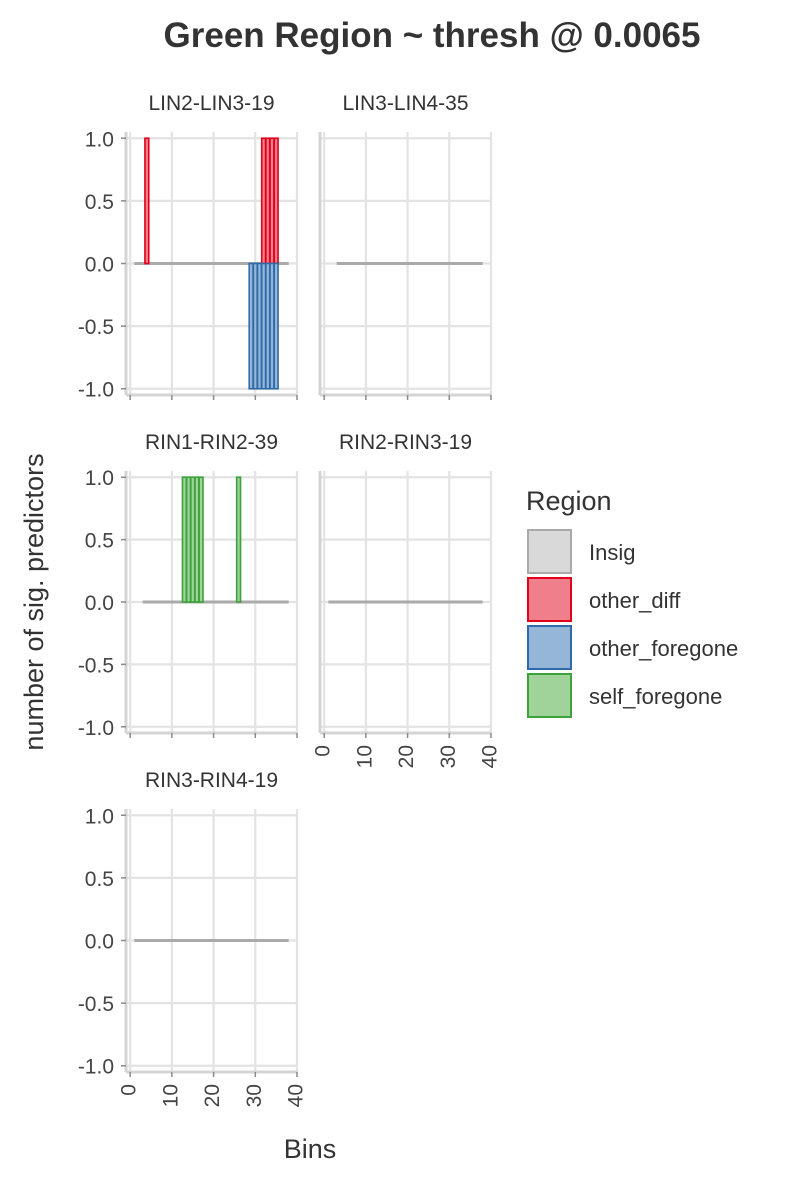 This screenshot has width=787, height=1181. What do you see at coordinates (310, 1149) in the screenshot?
I see `x-axis-label: Bins` at bounding box center [310, 1149].